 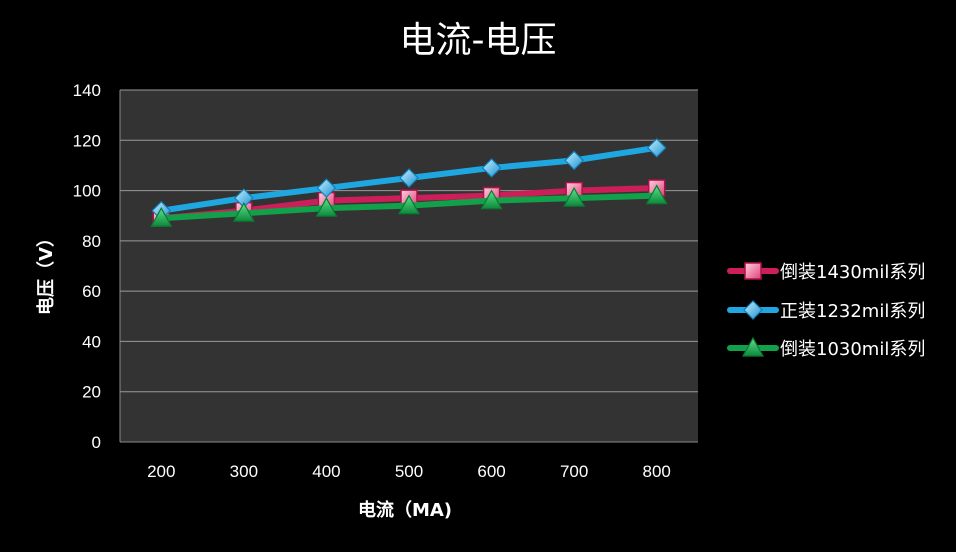 What do you see at coordinates (405, 510) in the screenshot?
I see `x-axis-title: 电流（MA)` at bounding box center [405, 510].